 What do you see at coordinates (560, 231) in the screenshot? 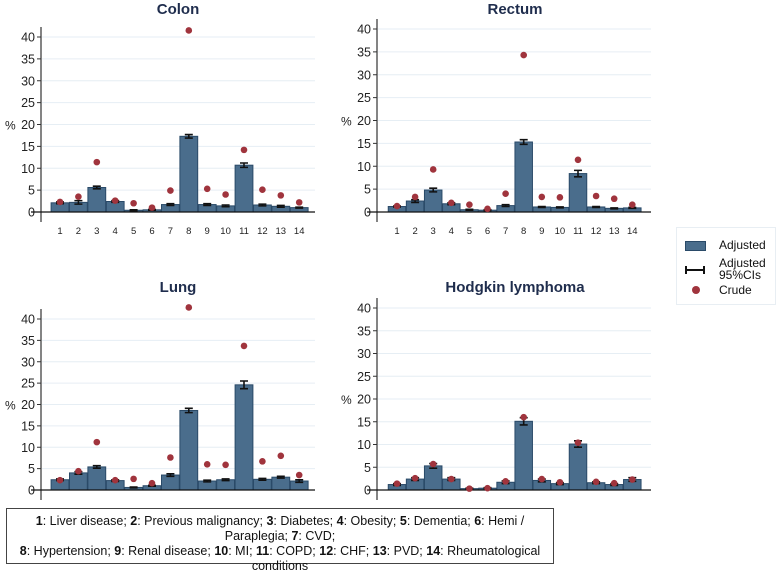
I see `x-tick-label: 10` at bounding box center [560, 231].